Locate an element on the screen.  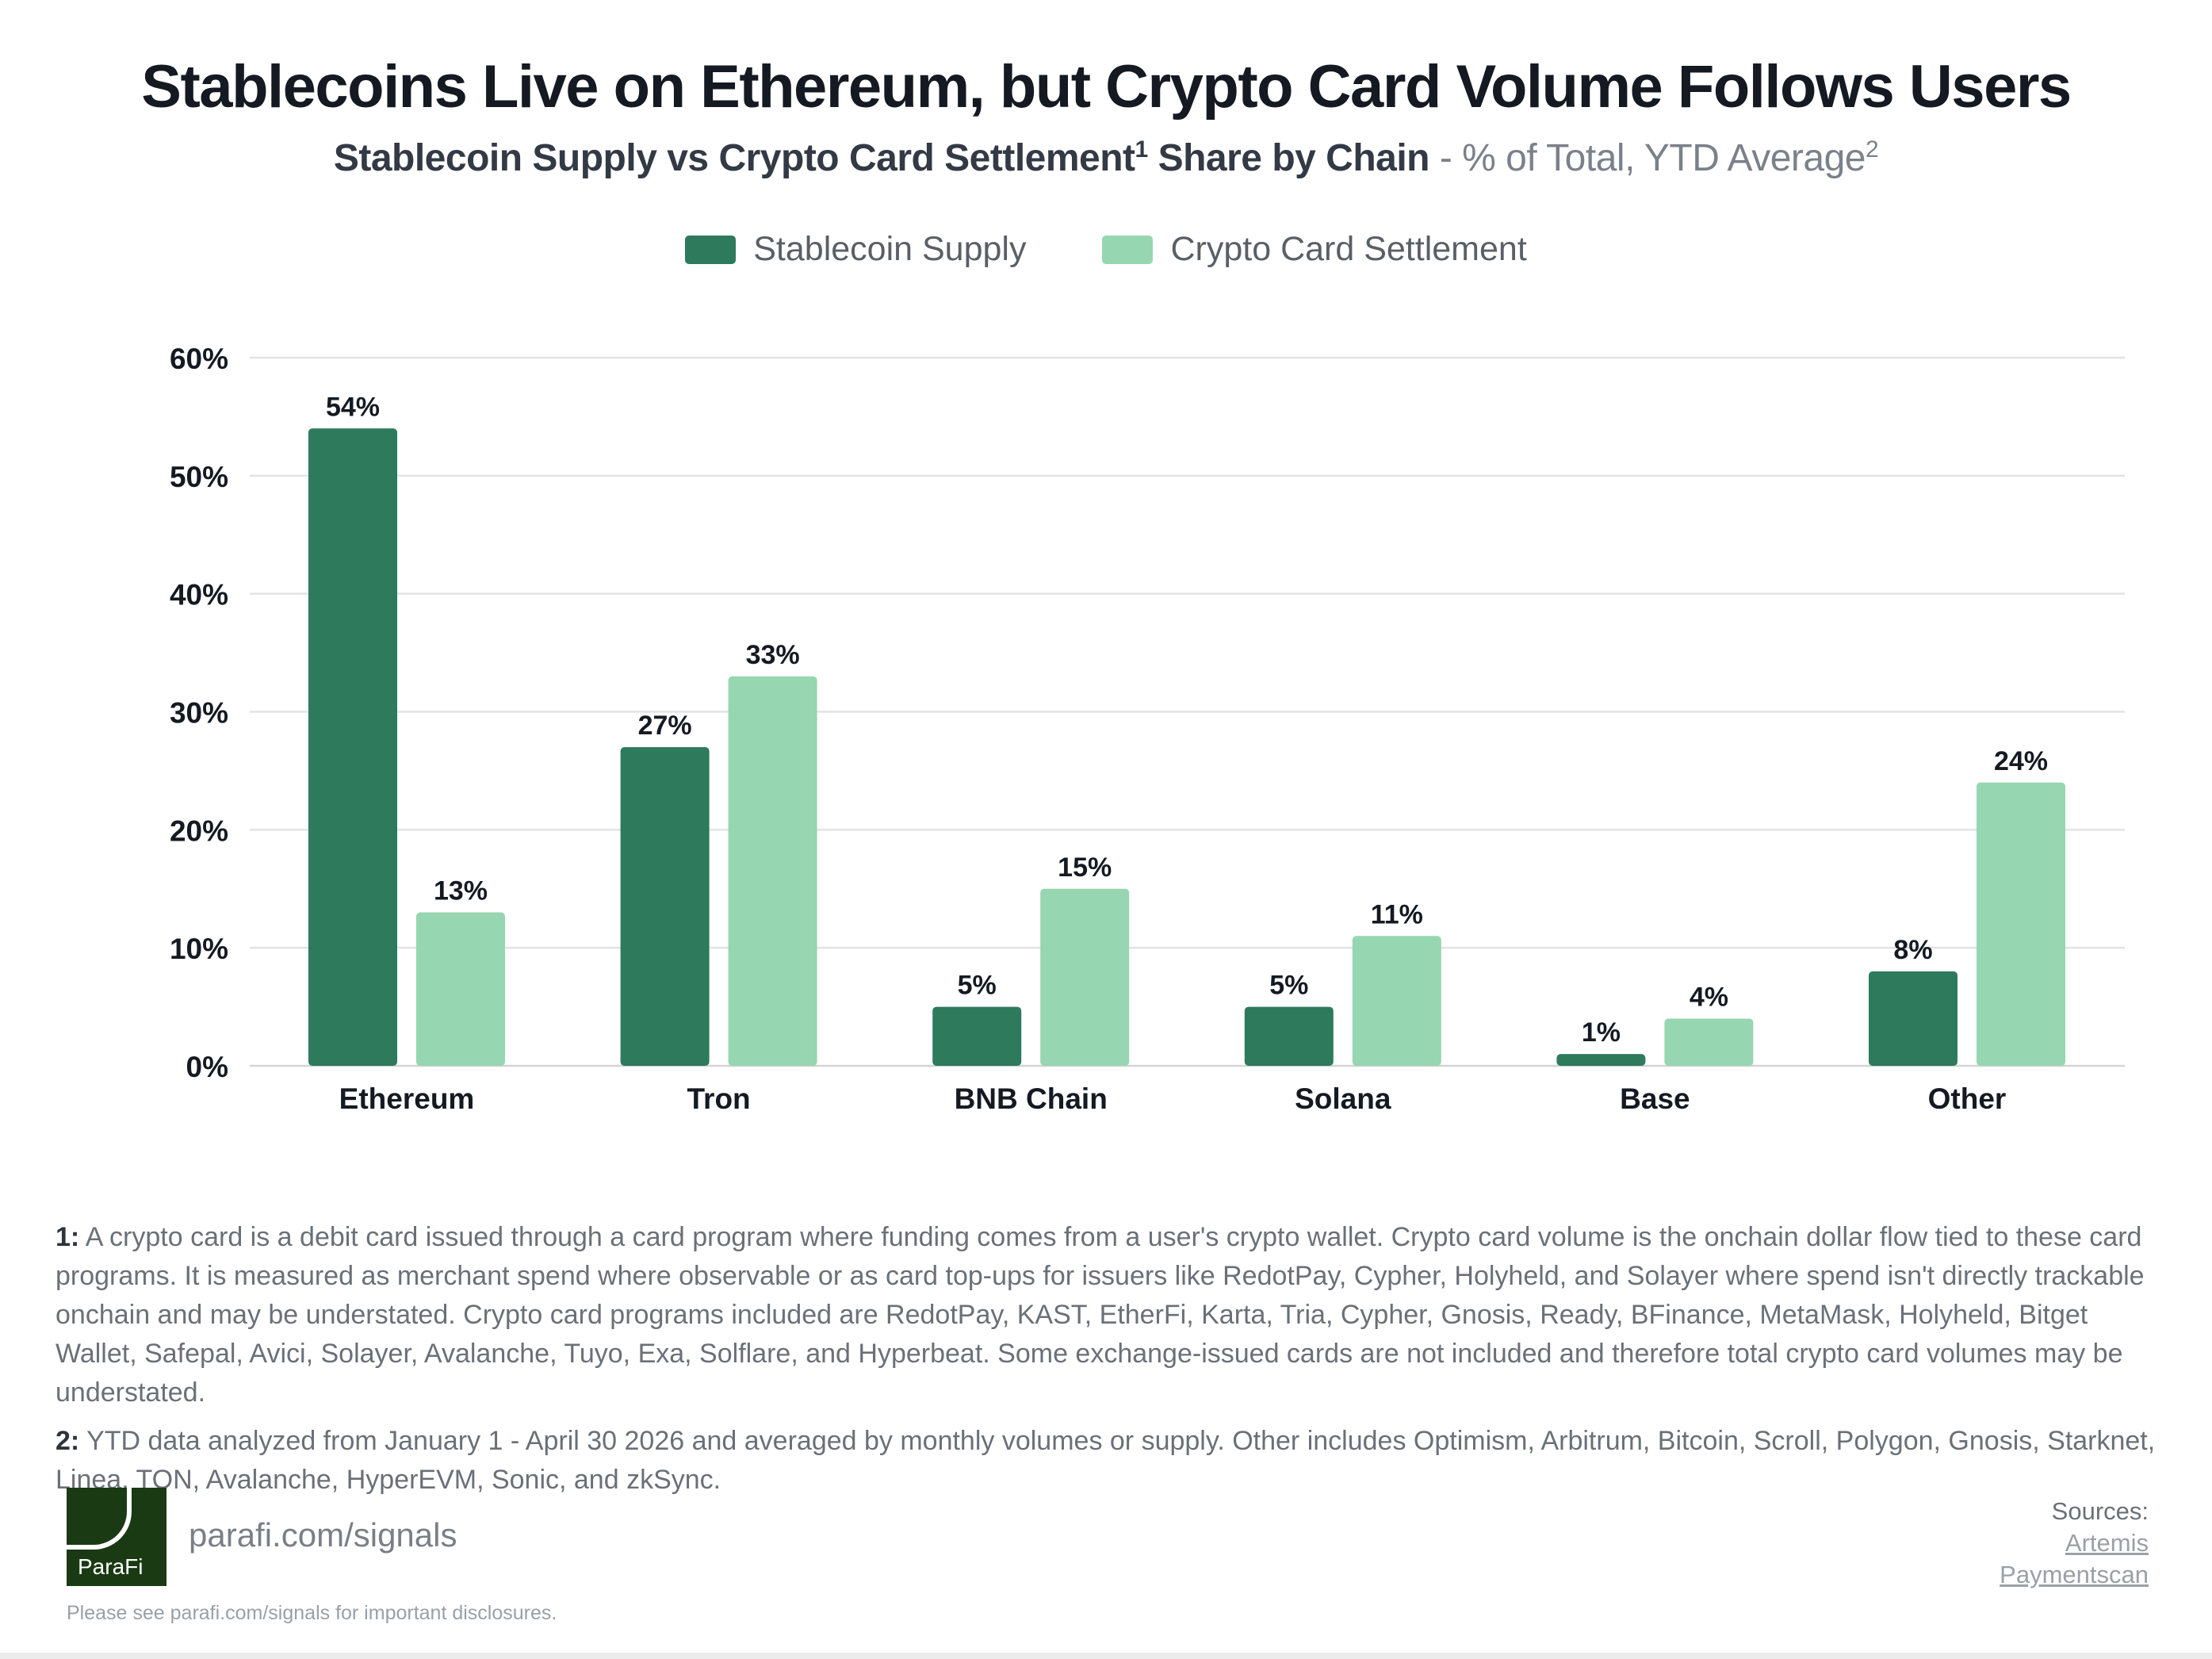
legend-label-card: Crypto Card Settlement is located at coordinates (1348, 249).